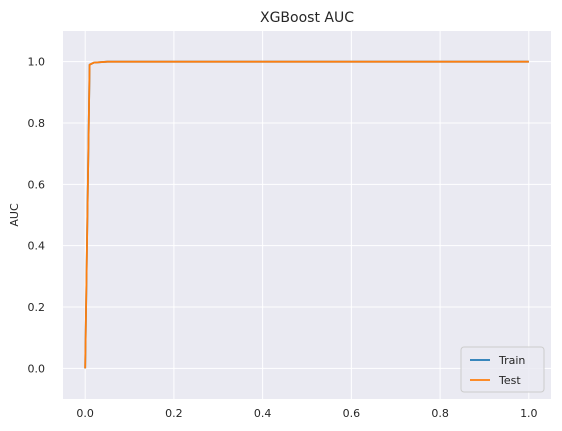 The width and height of the screenshot is (562, 431). Describe the element at coordinates (37, 246) in the screenshot. I see `y-tick-label: 0.4` at that location.